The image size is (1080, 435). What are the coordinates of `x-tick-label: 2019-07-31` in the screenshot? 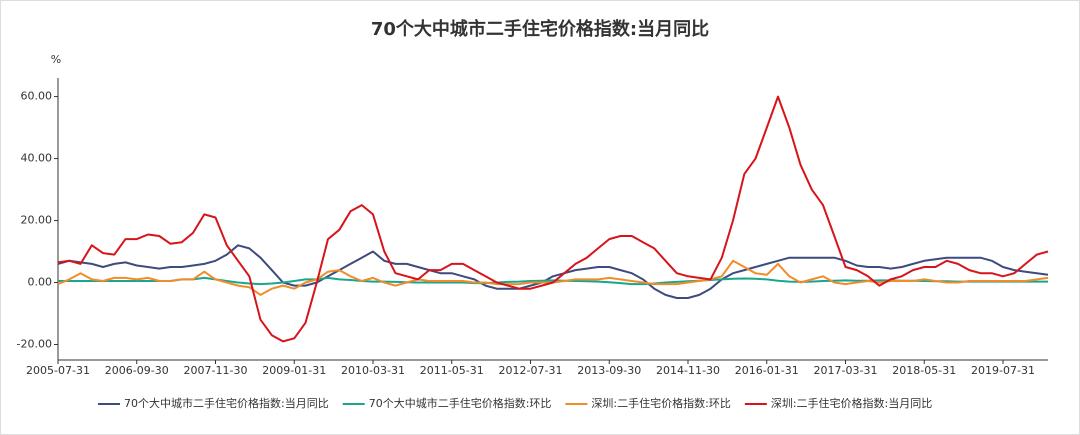 It's located at (1003, 370).